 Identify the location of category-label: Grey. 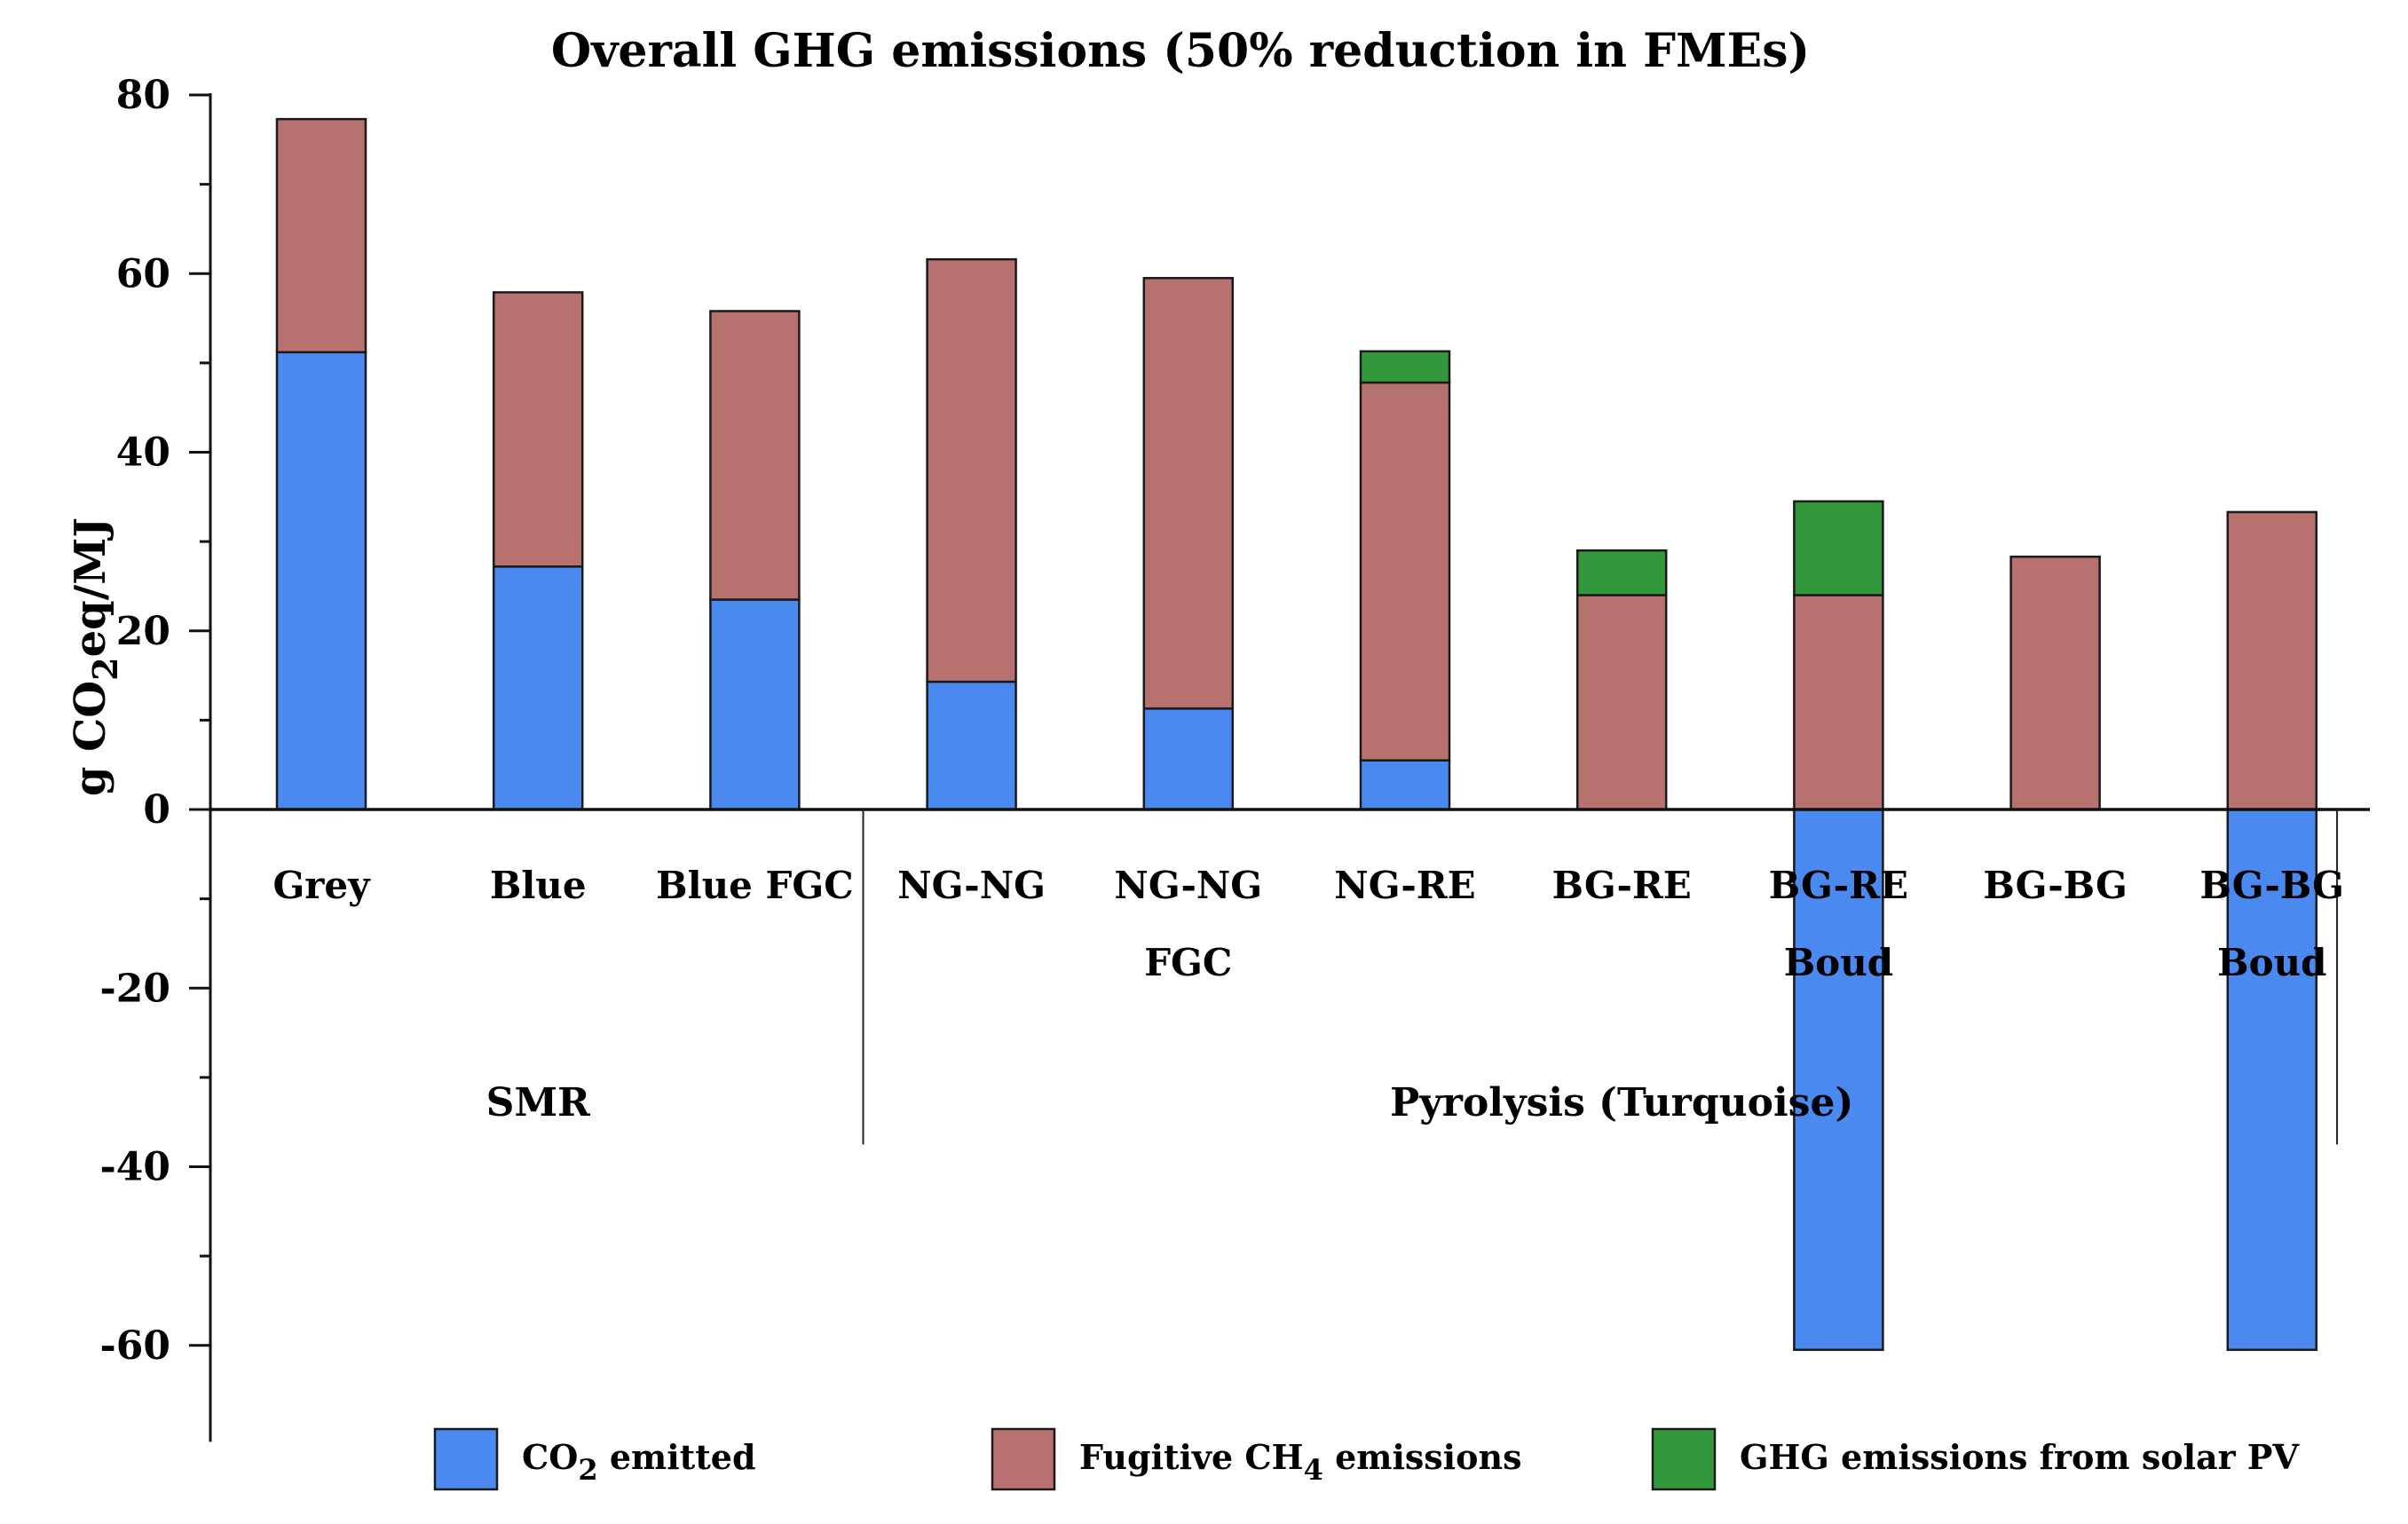
(322, 885).